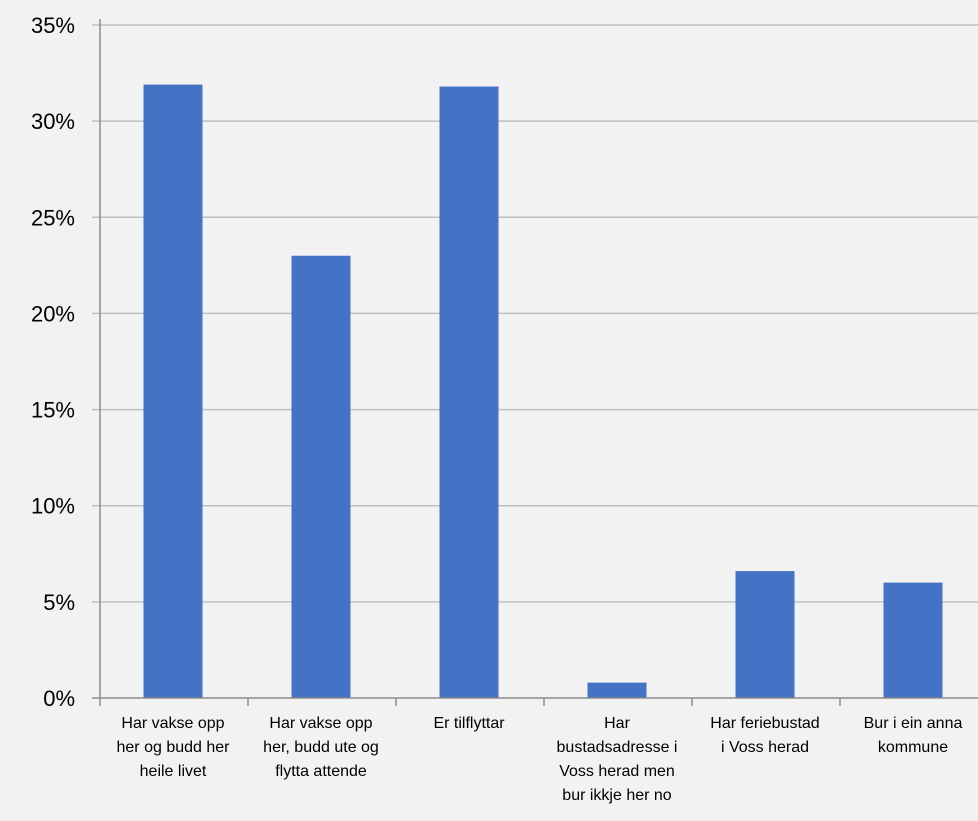 Image resolution: width=978 pixels, height=821 pixels. I want to click on y-tick-label: 5%, so click(59, 602).